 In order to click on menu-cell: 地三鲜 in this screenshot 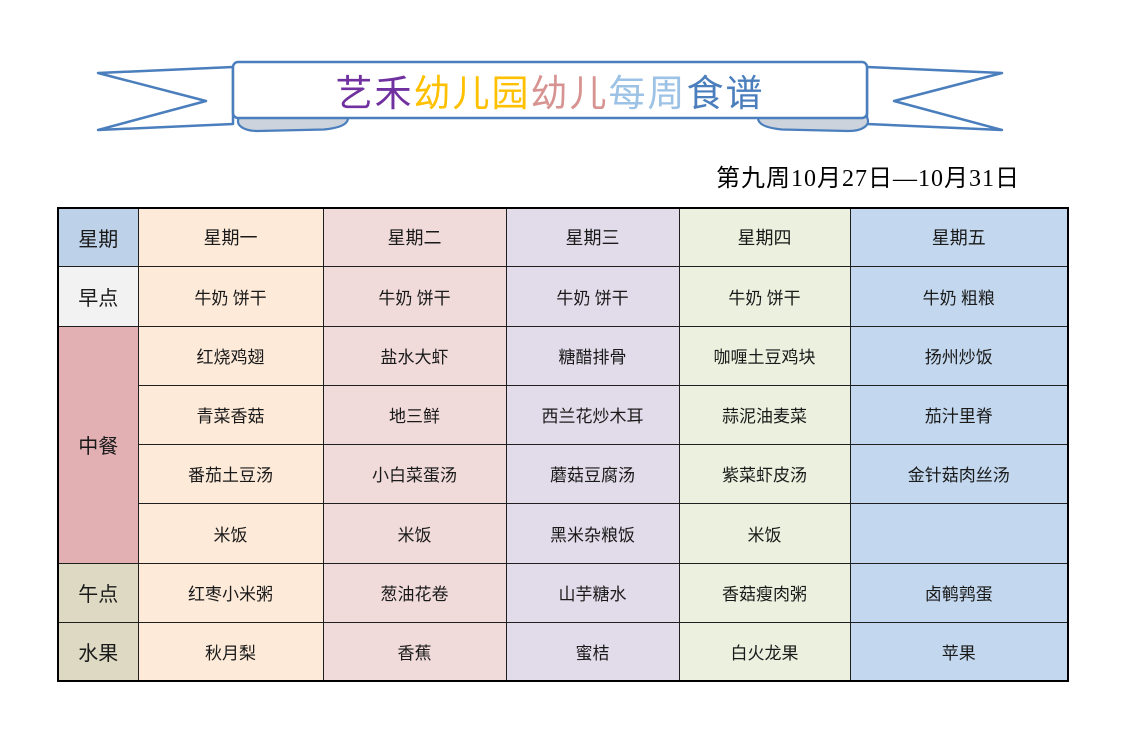, I will do `click(414, 414)`.